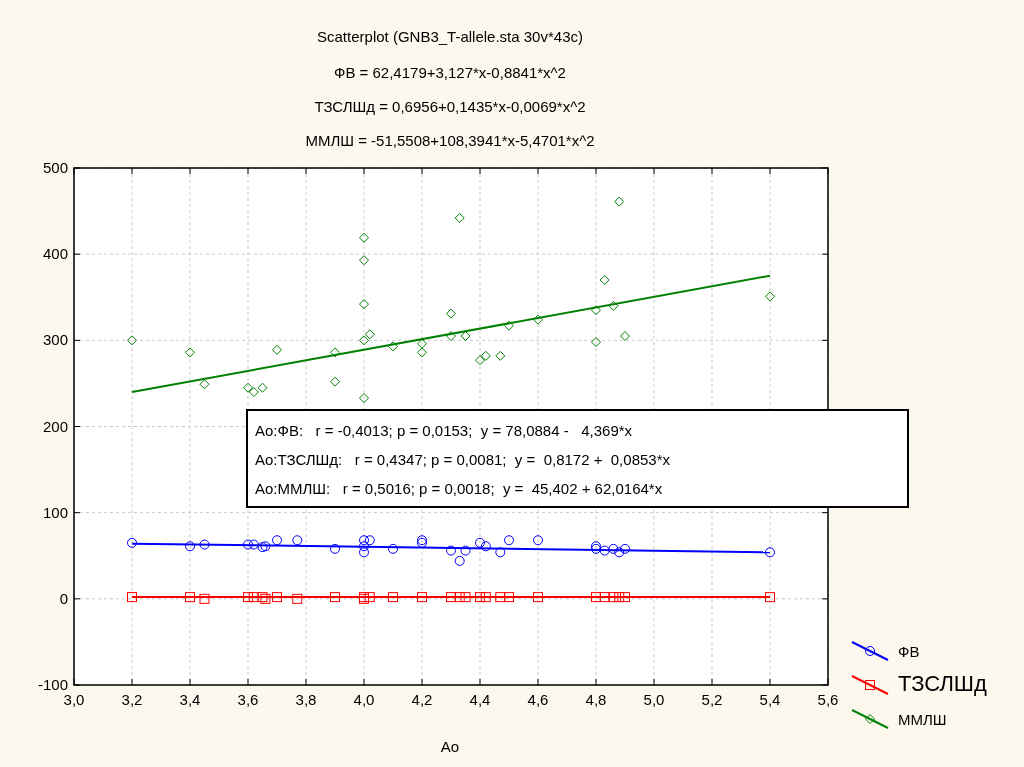  I want to click on x-tick-label: 4,8, so click(596, 699).